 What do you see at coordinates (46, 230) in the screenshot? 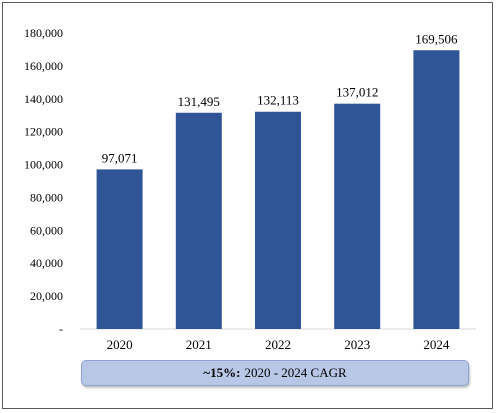
I see `y-tick-label: 60,000` at bounding box center [46, 230].